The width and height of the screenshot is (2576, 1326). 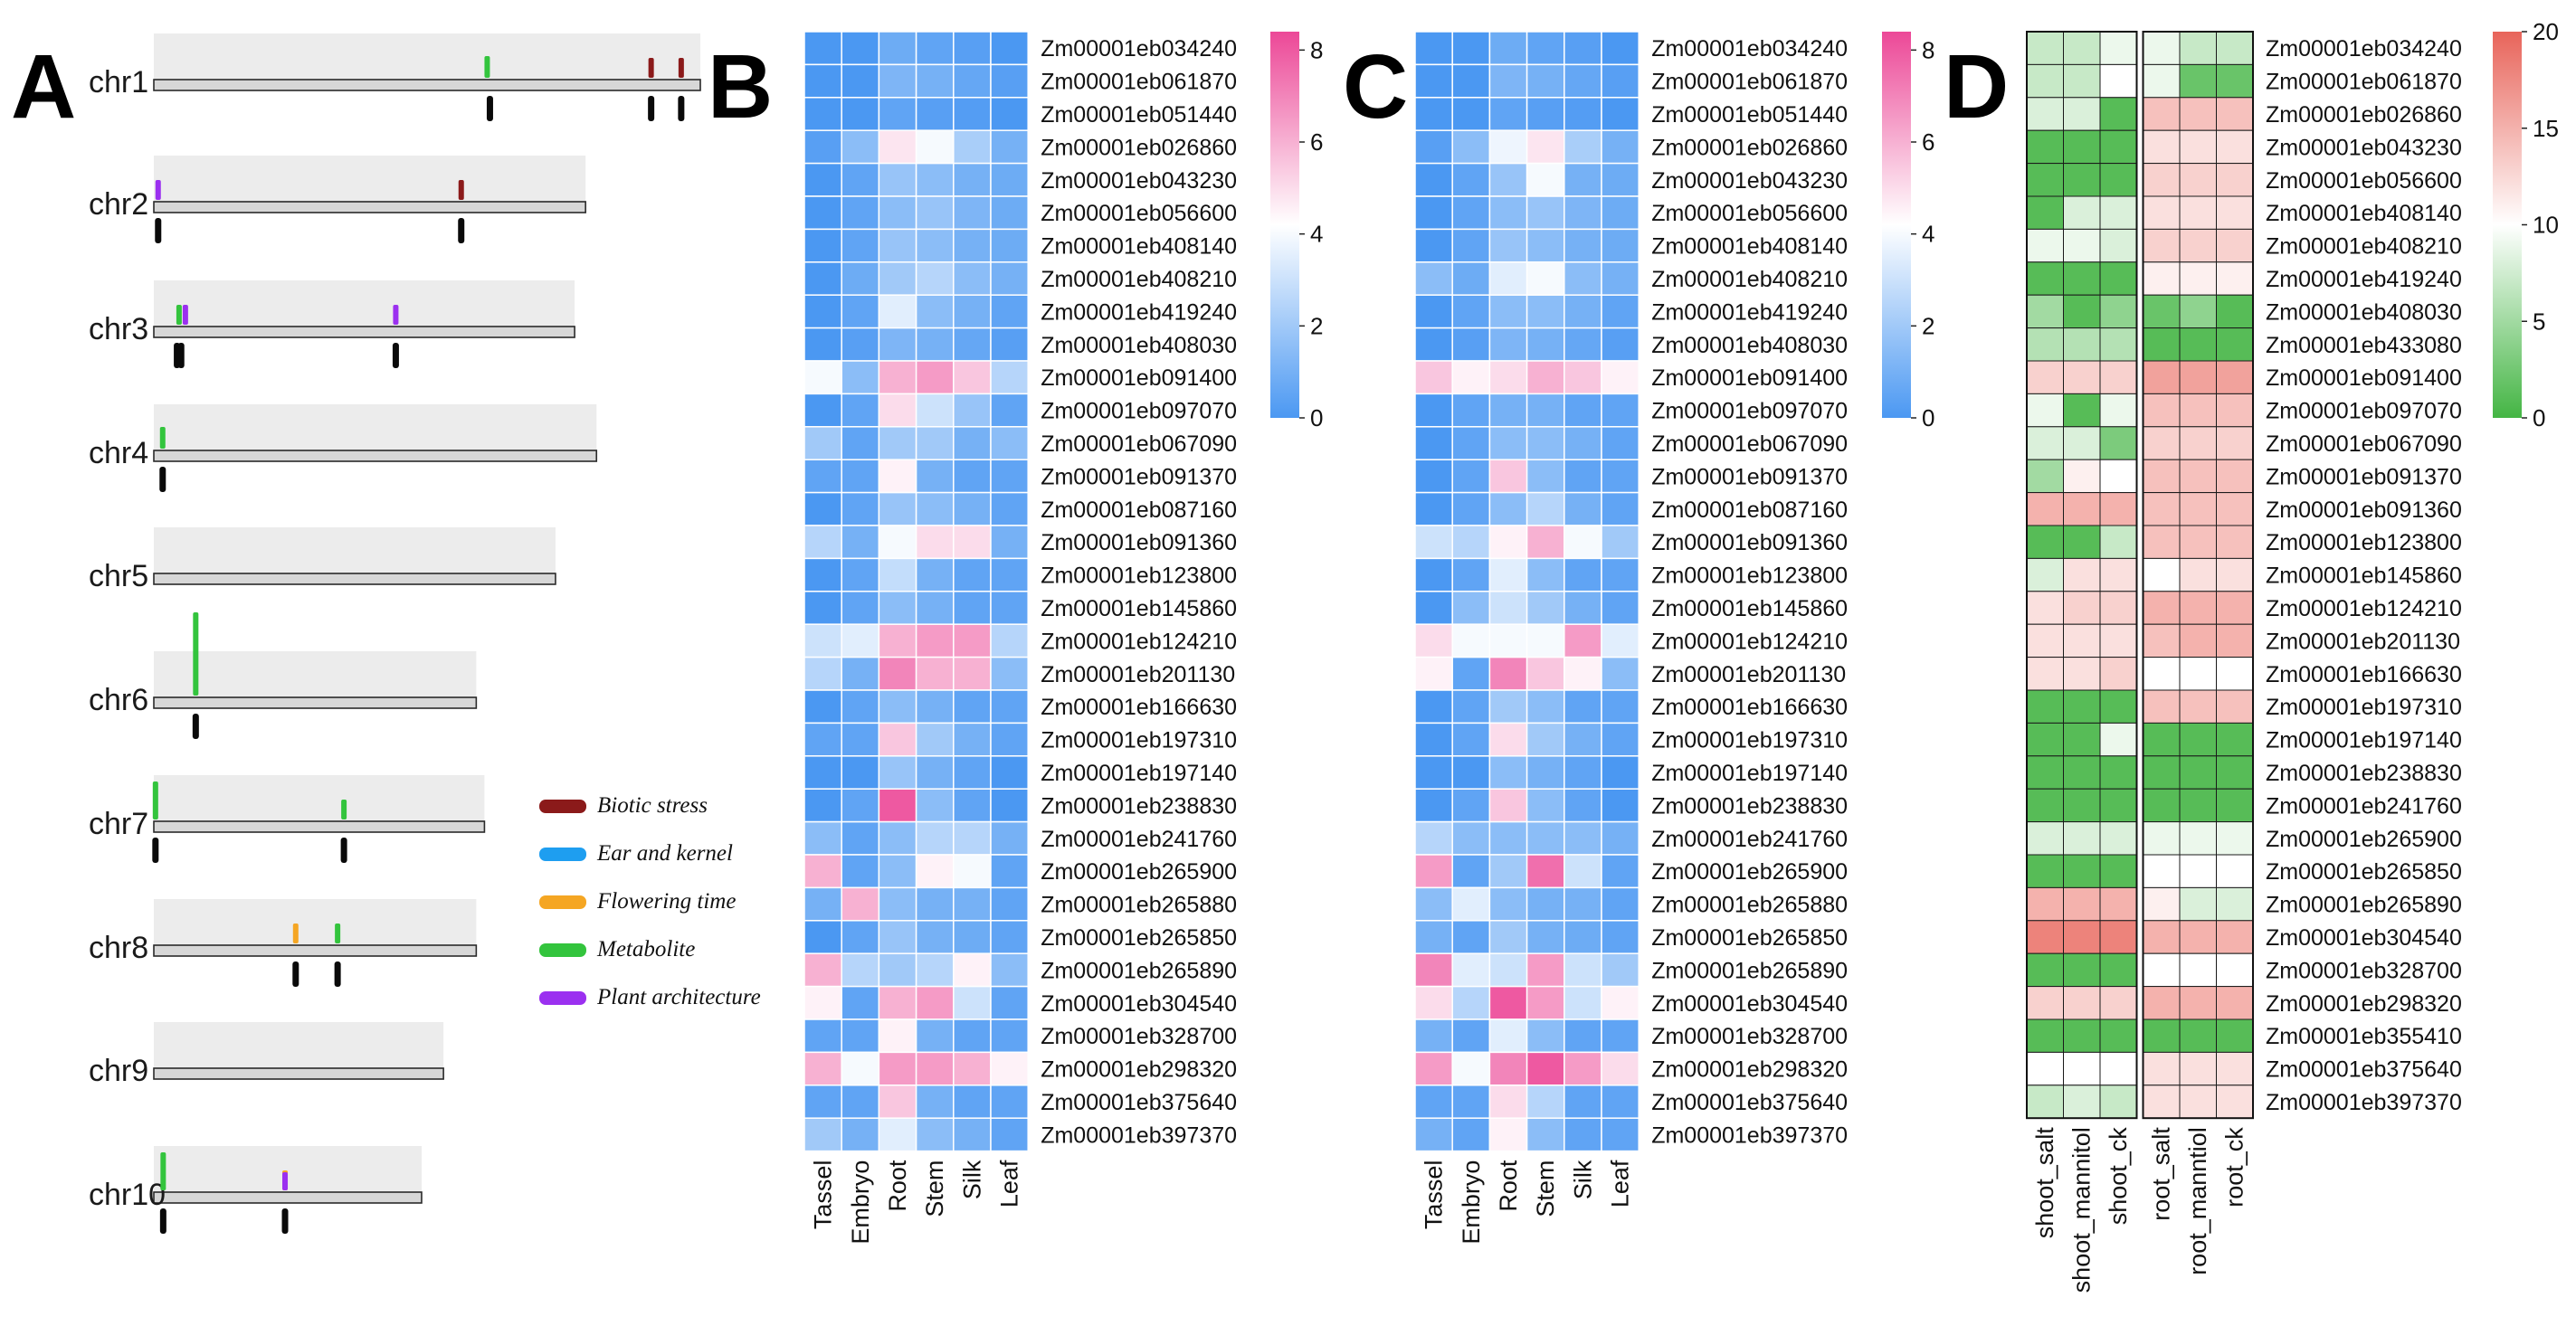 I want to click on chromosome-bar, so click(x=298, y=1074).